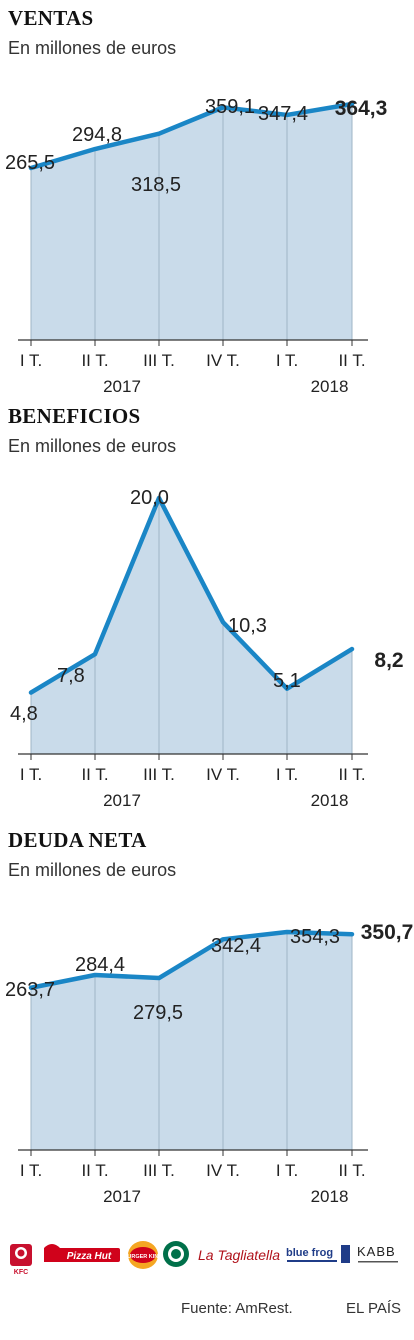 This screenshot has height=1340, width=414. What do you see at coordinates (24, 714) in the screenshot?
I see `data-label: 4,8` at bounding box center [24, 714].